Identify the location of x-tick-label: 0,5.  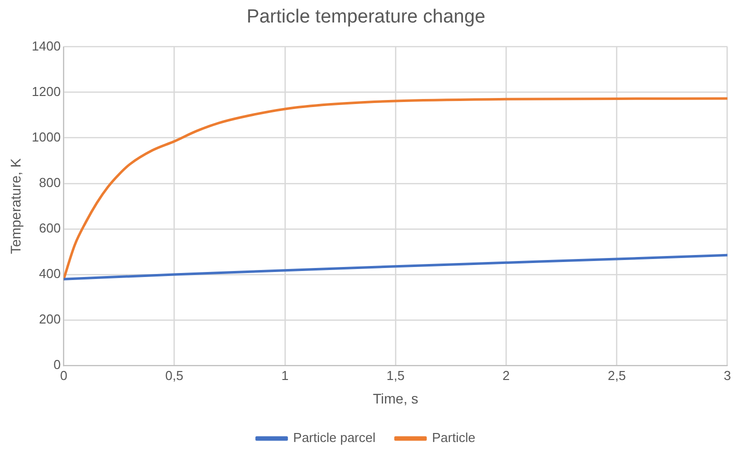
(174, 375).